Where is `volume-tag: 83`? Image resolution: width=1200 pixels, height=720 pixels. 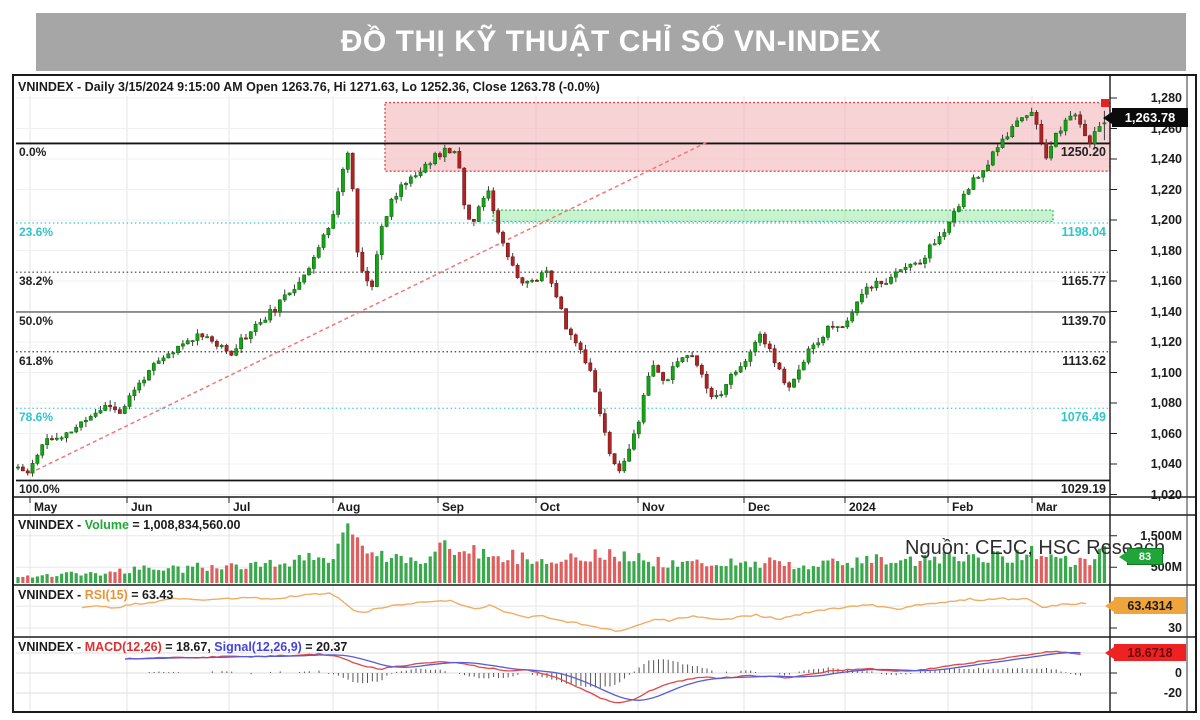
volume-tag: 83 is located at coordinates (1145, 556).